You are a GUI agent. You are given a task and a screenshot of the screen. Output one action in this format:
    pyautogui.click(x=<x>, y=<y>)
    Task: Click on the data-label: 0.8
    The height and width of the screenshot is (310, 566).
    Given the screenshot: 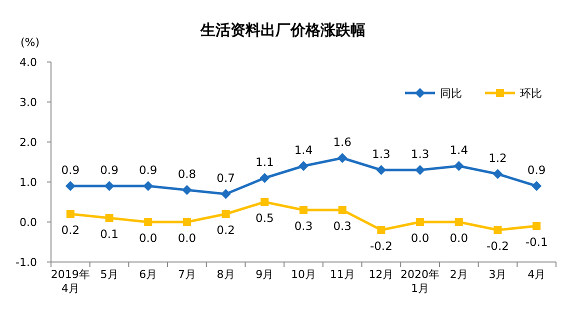 What is the action you would take?
    pyautogui.click(x=187, y=174)
    